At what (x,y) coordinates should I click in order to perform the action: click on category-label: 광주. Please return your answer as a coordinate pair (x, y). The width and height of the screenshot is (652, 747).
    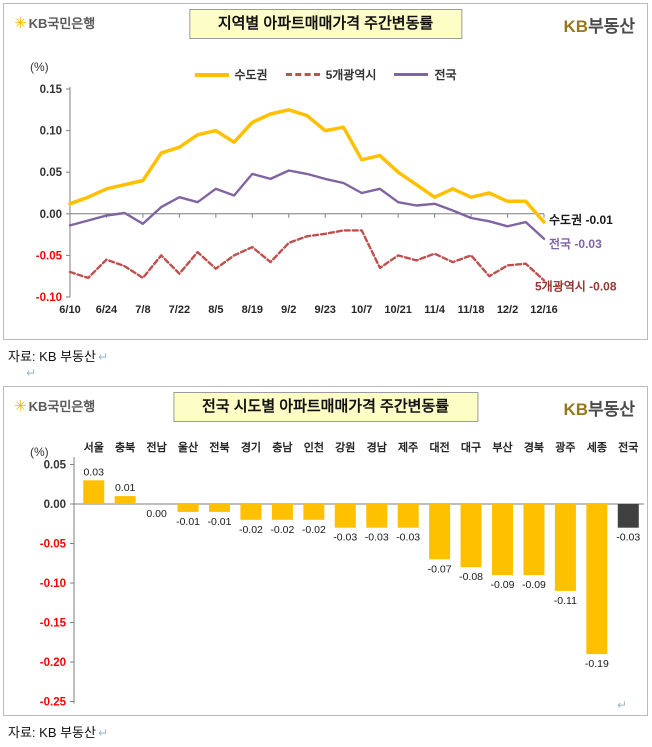
    Looking at the image, I should click on (565, 447).